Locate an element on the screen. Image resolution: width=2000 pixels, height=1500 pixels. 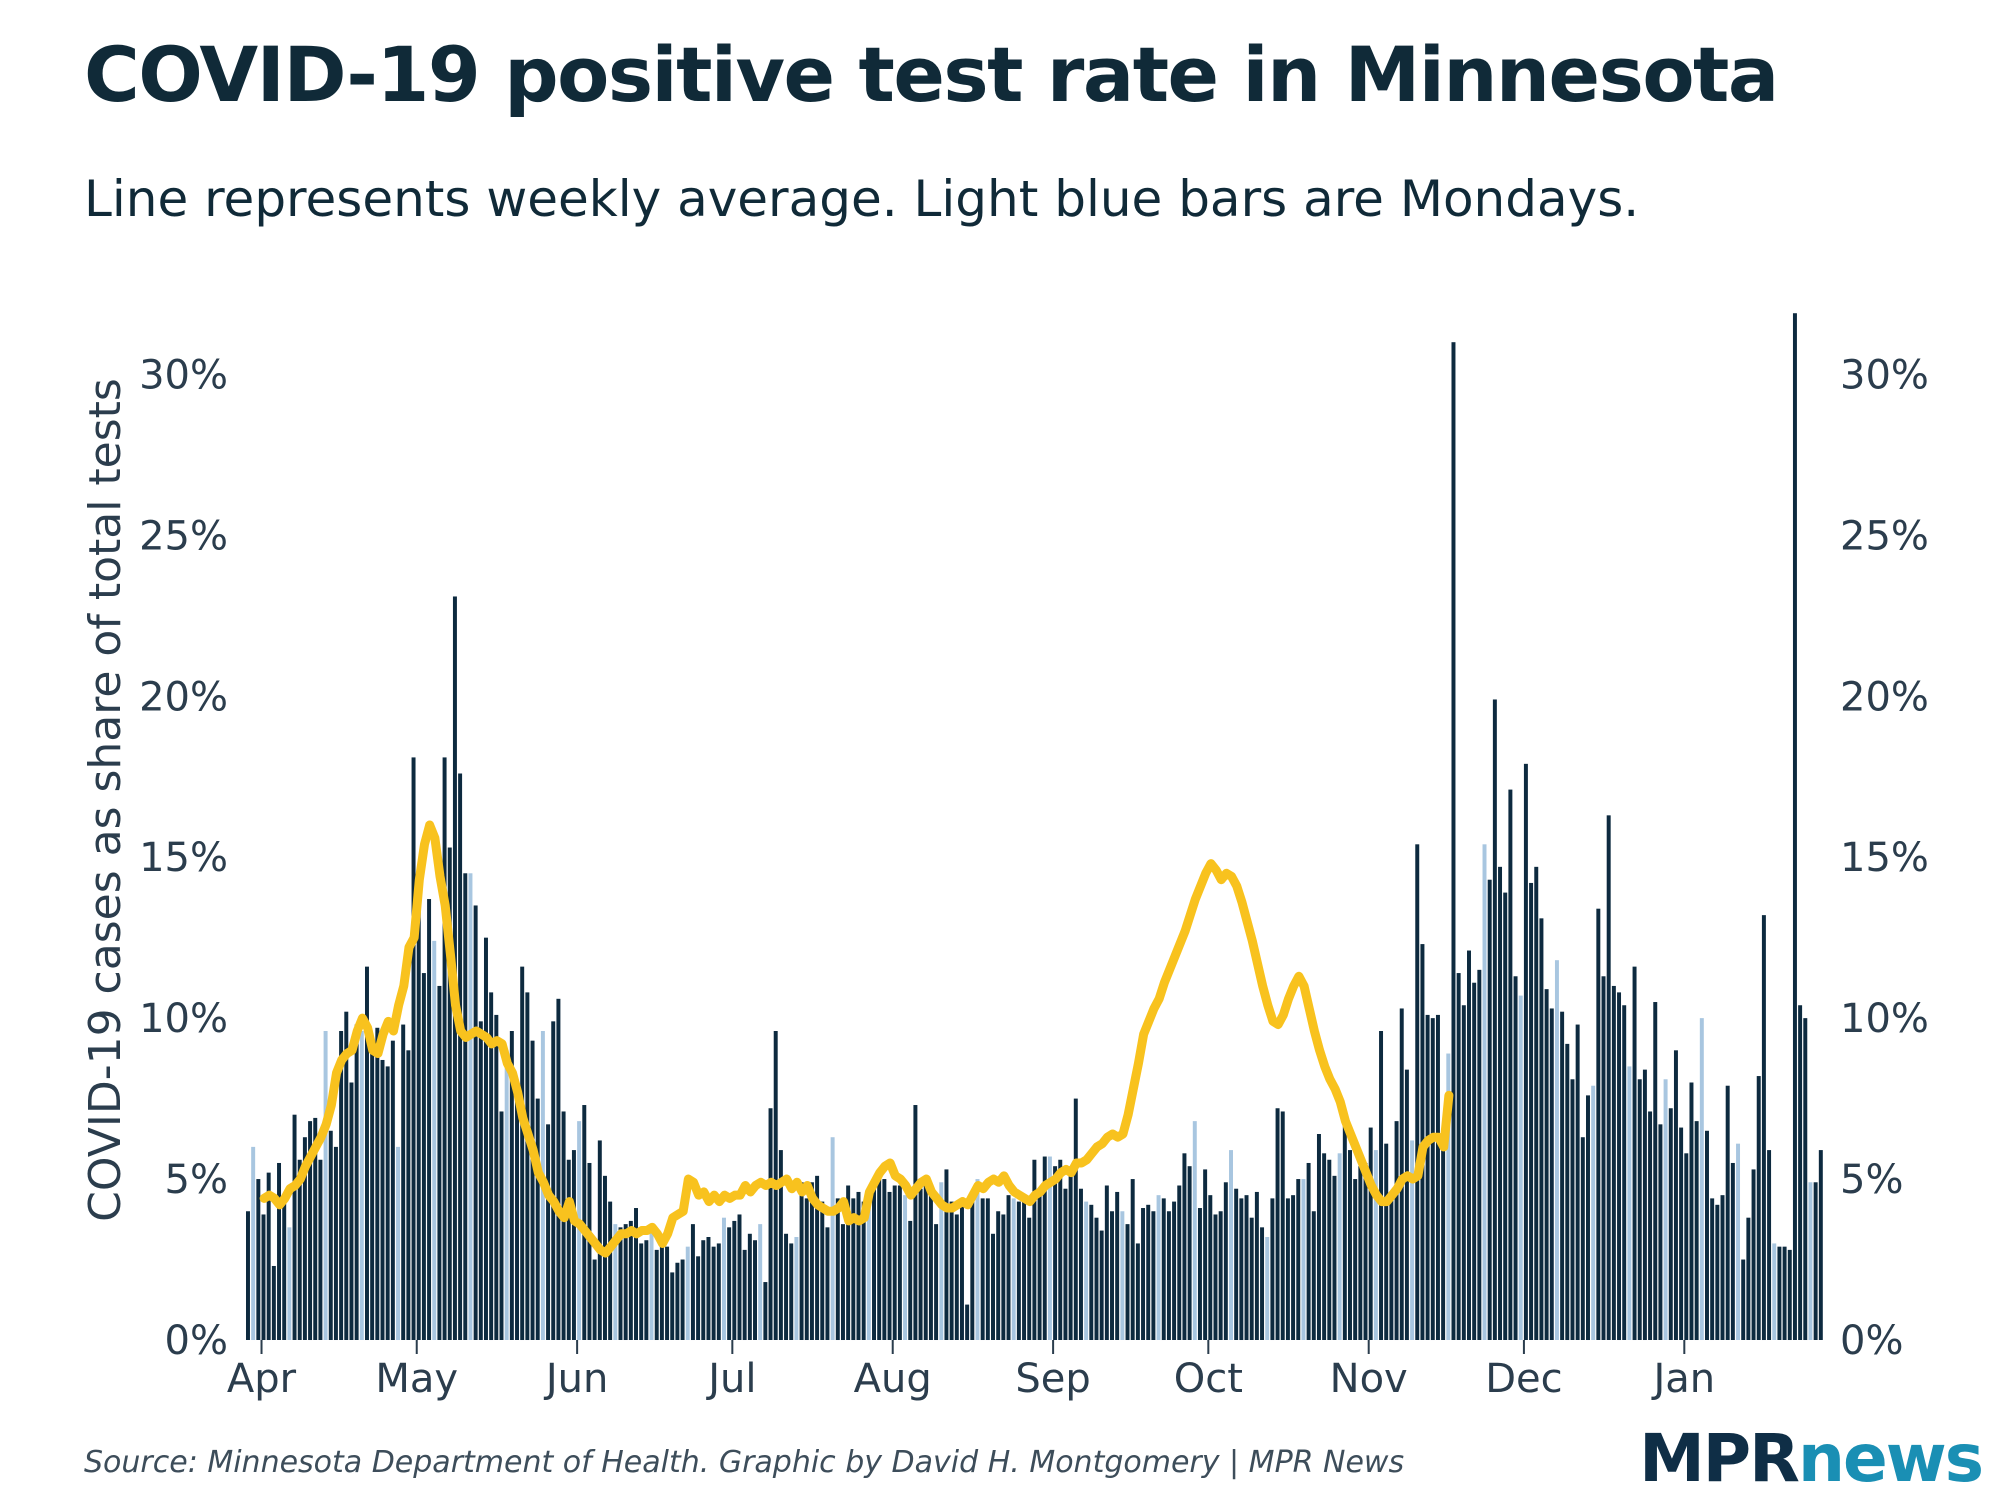
y-tick-label-right: 25% is located at coordinates (1884, 536).